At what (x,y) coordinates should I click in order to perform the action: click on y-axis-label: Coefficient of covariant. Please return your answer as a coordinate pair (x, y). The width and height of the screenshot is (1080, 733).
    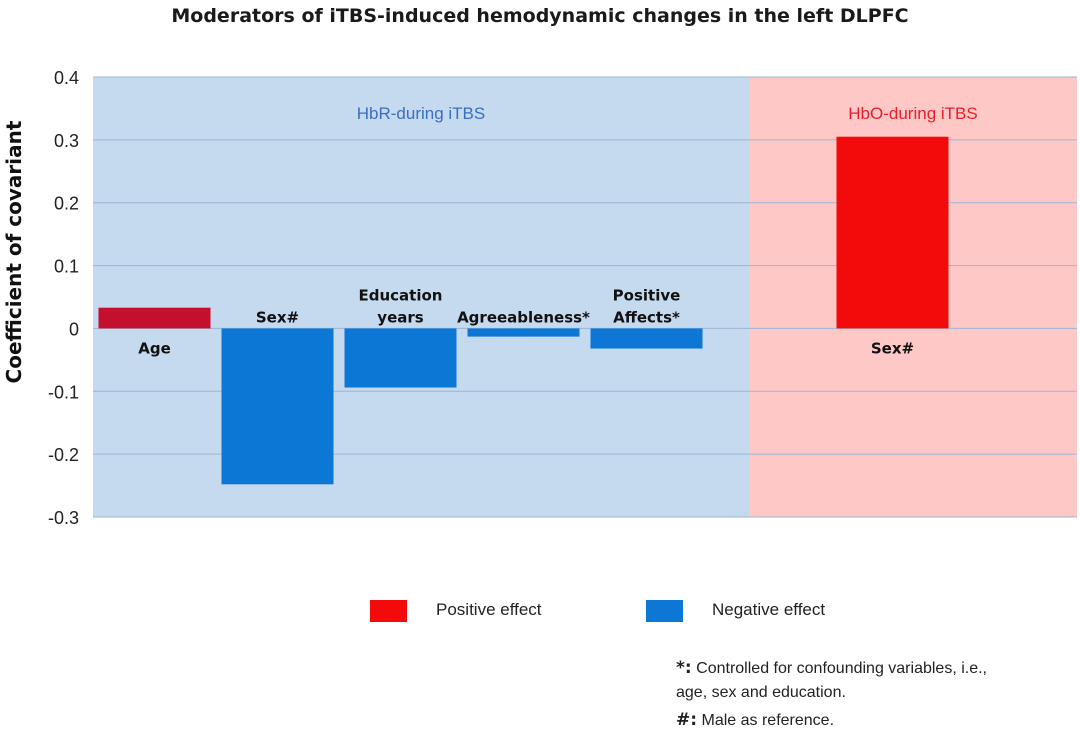
    Looking at the image, I should click on (14, 251).